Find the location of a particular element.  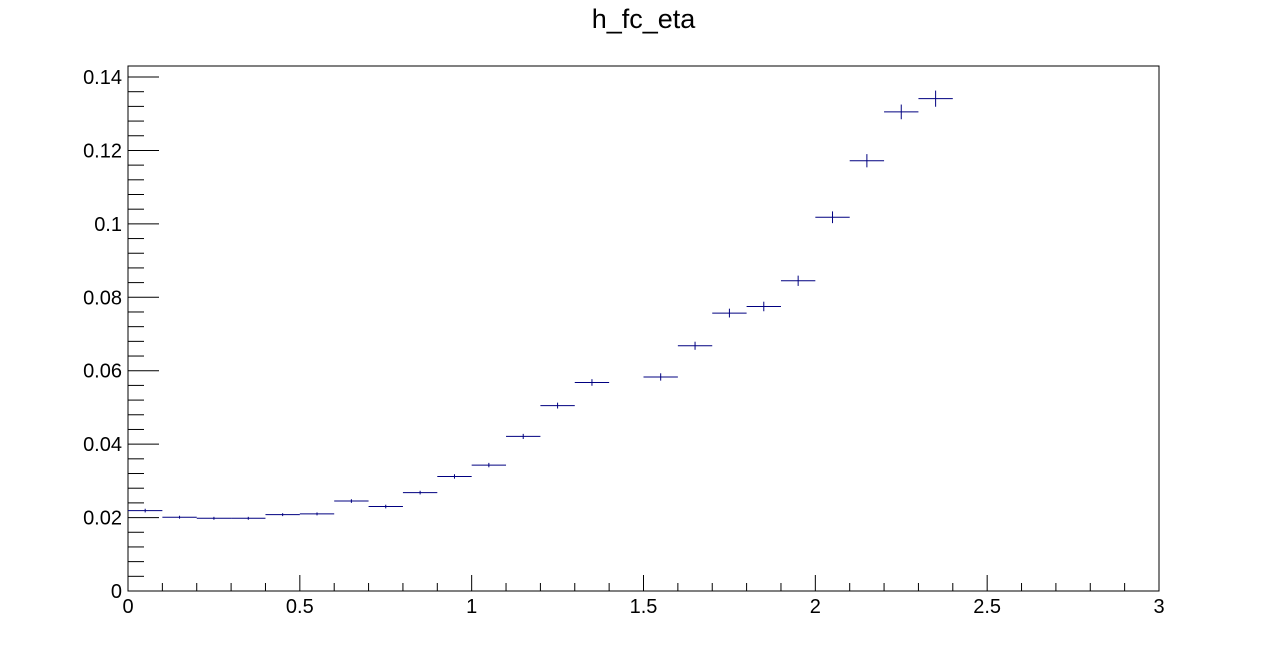

y-tick-label: 0.02 is located at coordinates (102, 519).